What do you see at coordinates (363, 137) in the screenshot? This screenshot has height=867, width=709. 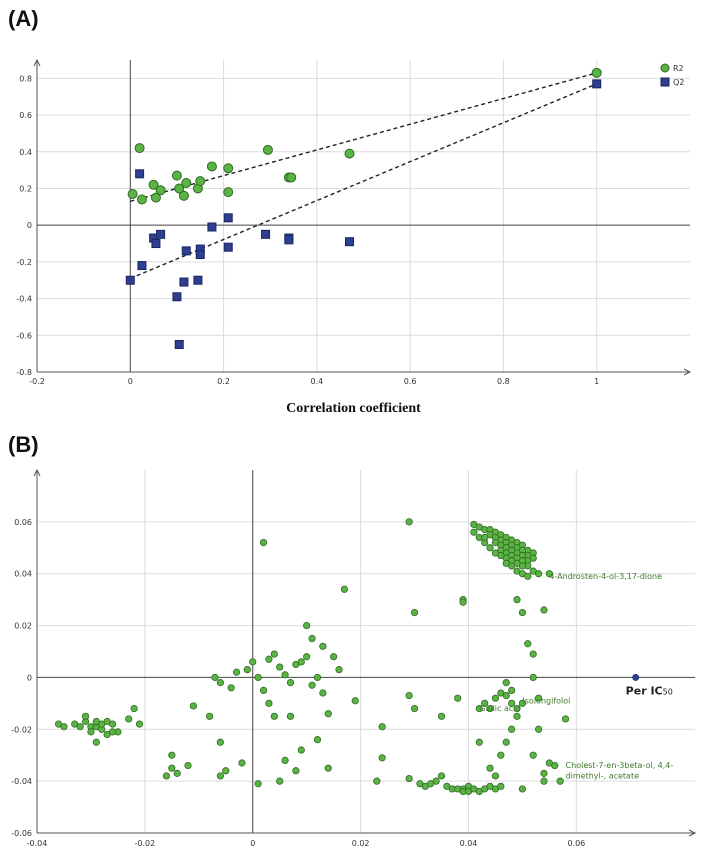 I see `regression-line-r2` at bounding box center [363, 137].